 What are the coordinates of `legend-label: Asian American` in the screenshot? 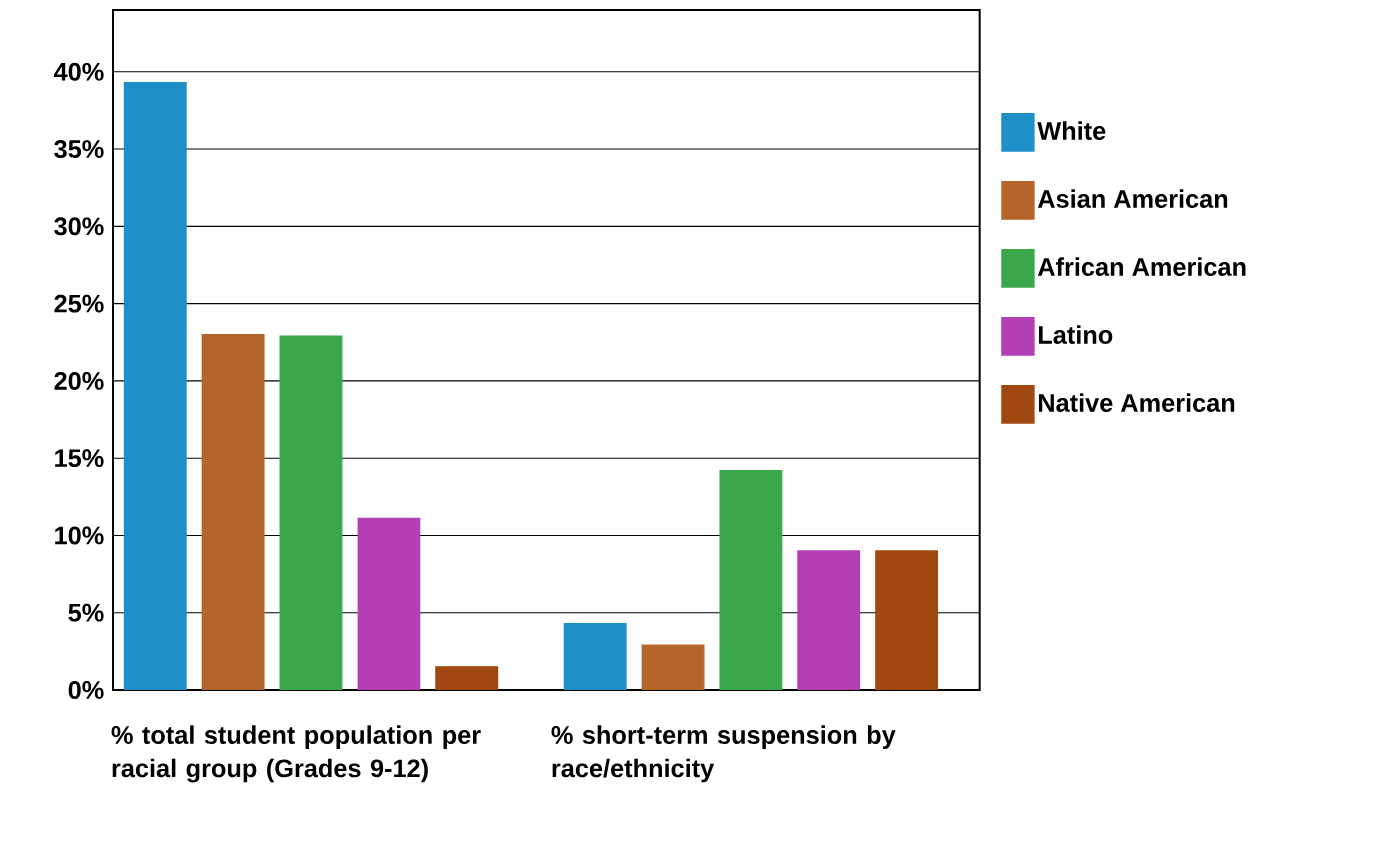 It's located at (1132, 198).